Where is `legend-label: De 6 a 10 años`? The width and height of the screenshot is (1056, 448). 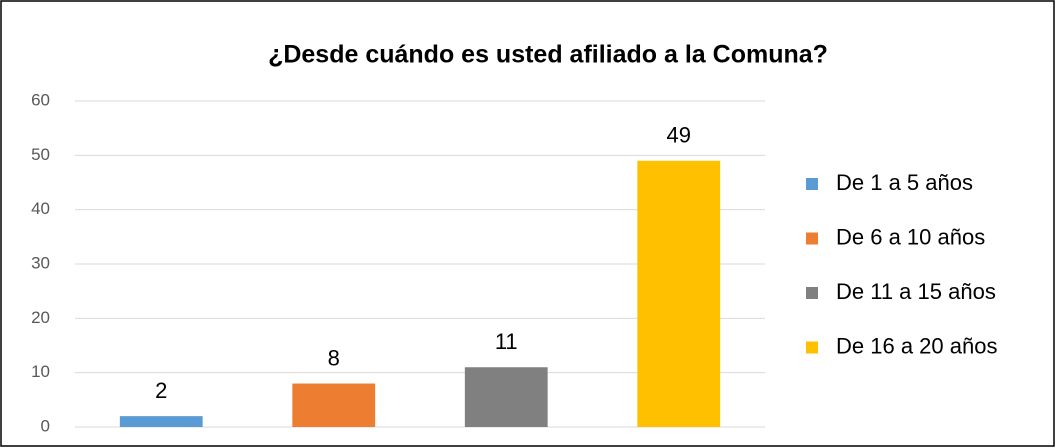
legend-label: De 6 a 10 años is located at coordinates (910, 236).